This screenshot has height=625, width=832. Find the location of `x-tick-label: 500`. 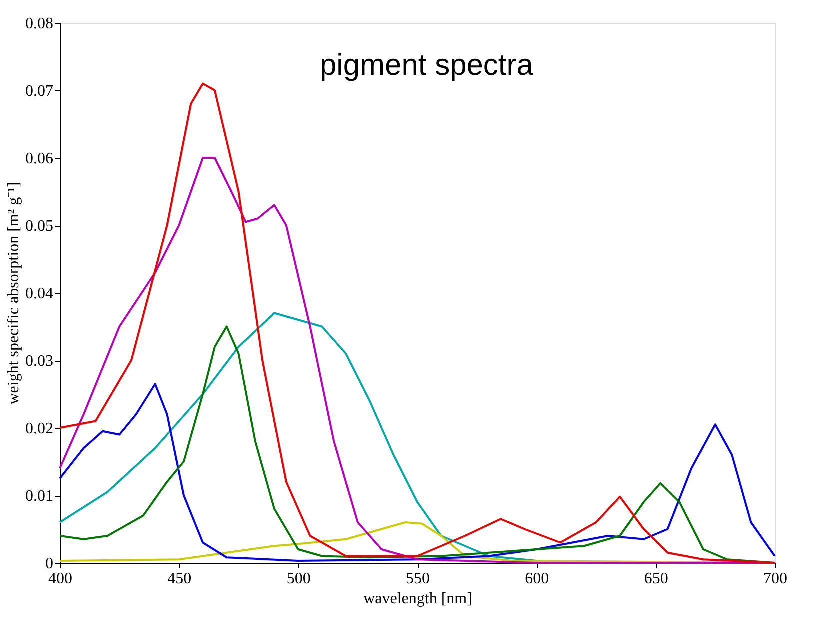

x-tick-label: 500 is located at coordinates (298, 579).